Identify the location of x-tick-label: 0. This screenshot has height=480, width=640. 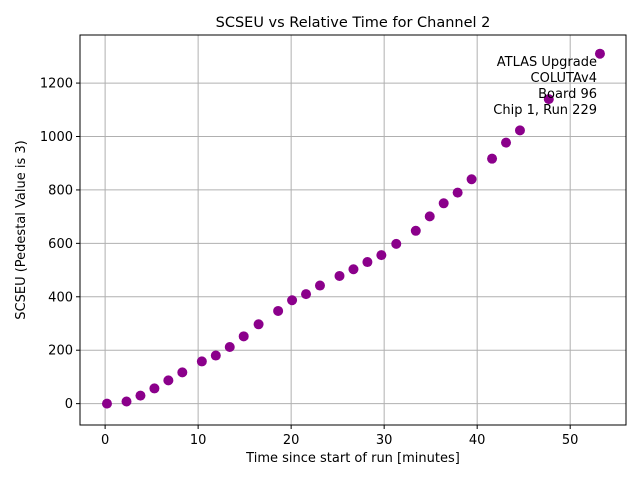
(105, 440).